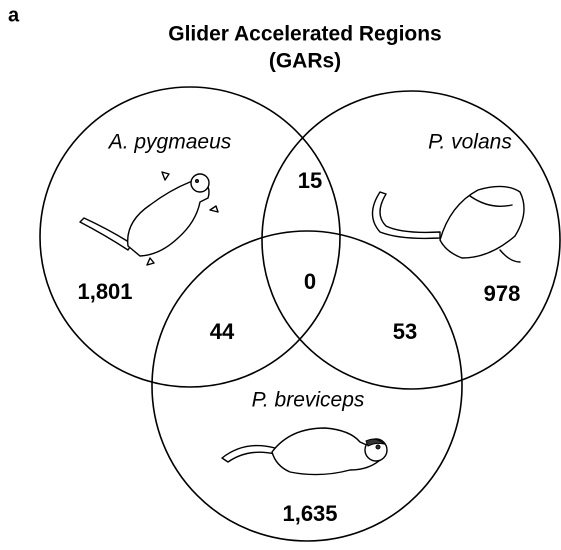  Describe the element at coordinates (405, 331) in the screenshot. I see `intersection-count: 53` at that location.